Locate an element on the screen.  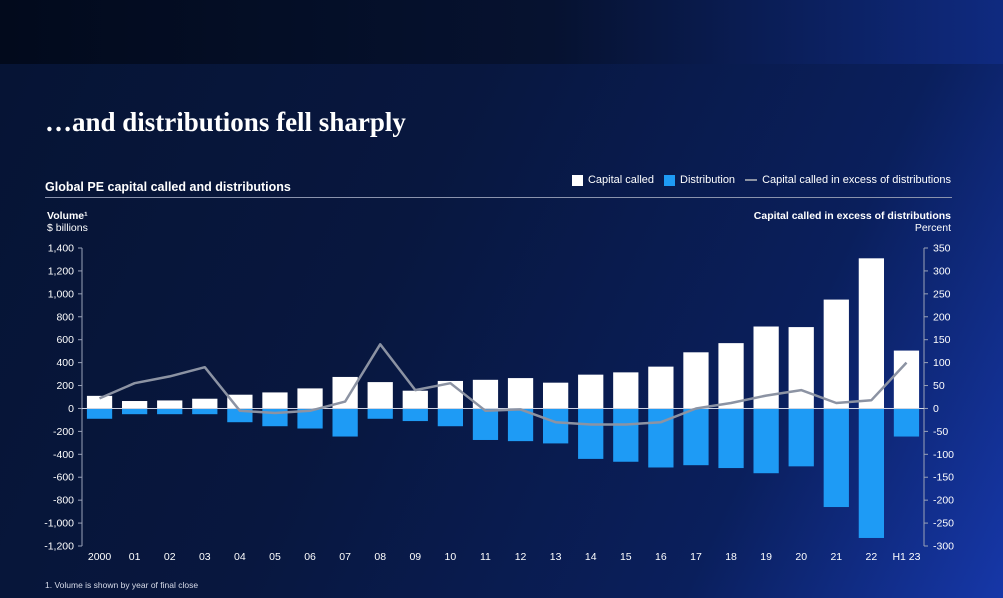
right-tick-label: -300 is located at coordinates (943, 547).